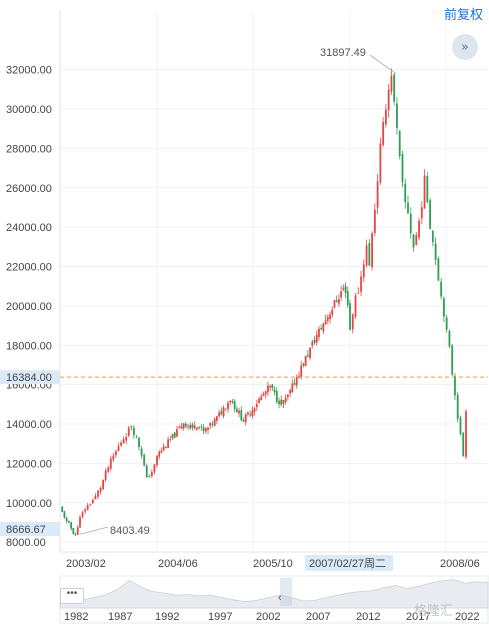 The image size is (489, 627). What do you see at coordinates (274, 599) in the screenshot?
I see `navigator: ‹ 1982 1987 1992 1997 2002 2007 2012 2017 2022` at bounding box center [274, 599].